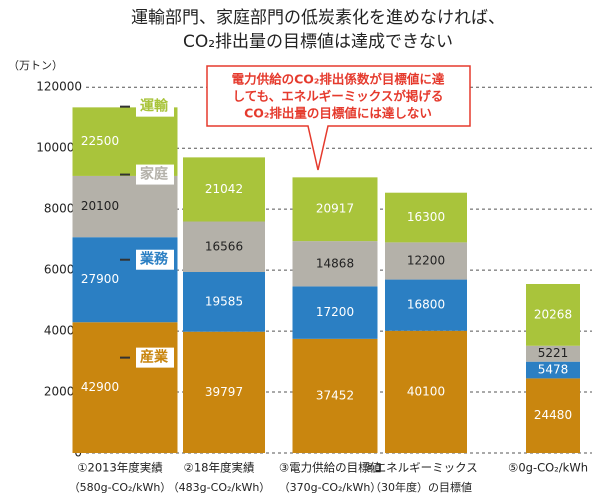 This screenshot has width=600, height=500. Describe the element at coordinates (338, 113) in the screenshot. I see `annotation-text: CO₂排出量の目標値には達しない` at that location.